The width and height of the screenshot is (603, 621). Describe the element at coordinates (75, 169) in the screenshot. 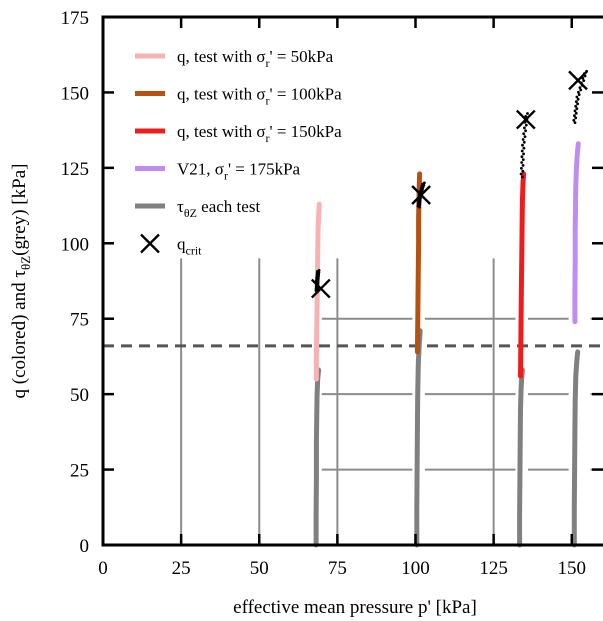

I see `y-tick-label: 125` at that location.